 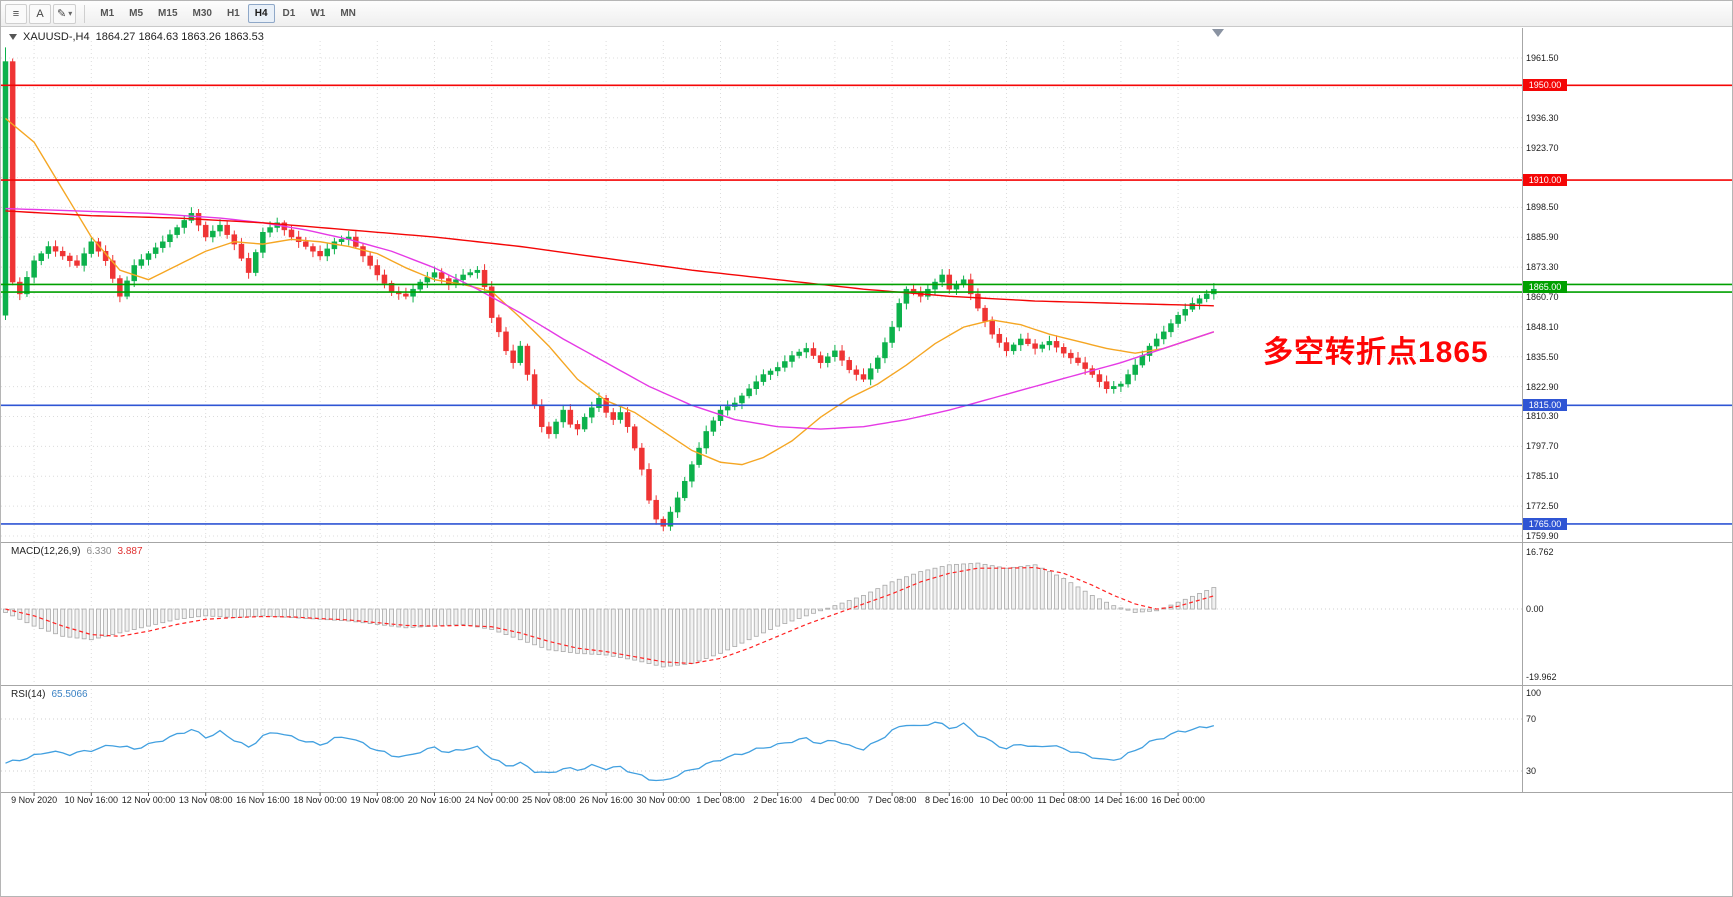 I want to click on tf-d1-button: D1, so click(x=289, y=13).